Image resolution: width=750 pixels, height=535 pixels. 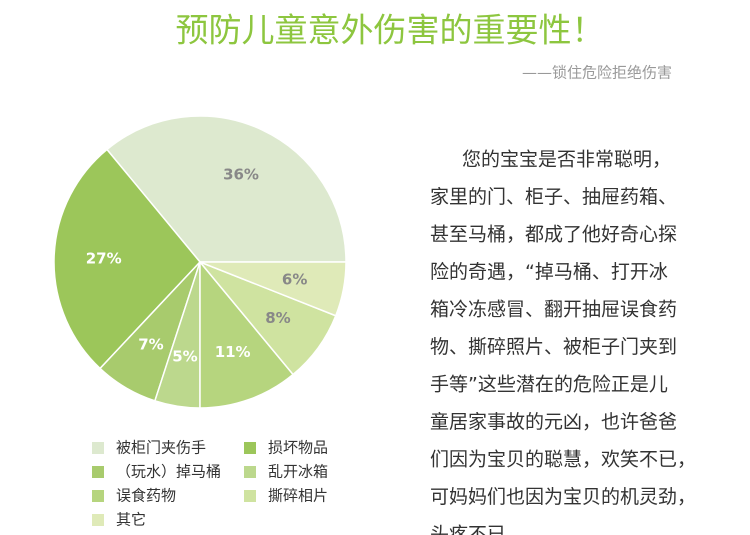 What do you see at coordinates (553, 347) in the screenshot?
I see `paragraph-line: 物、撕碎照片、被柜子门夹到` at bounding box center [553, 347].